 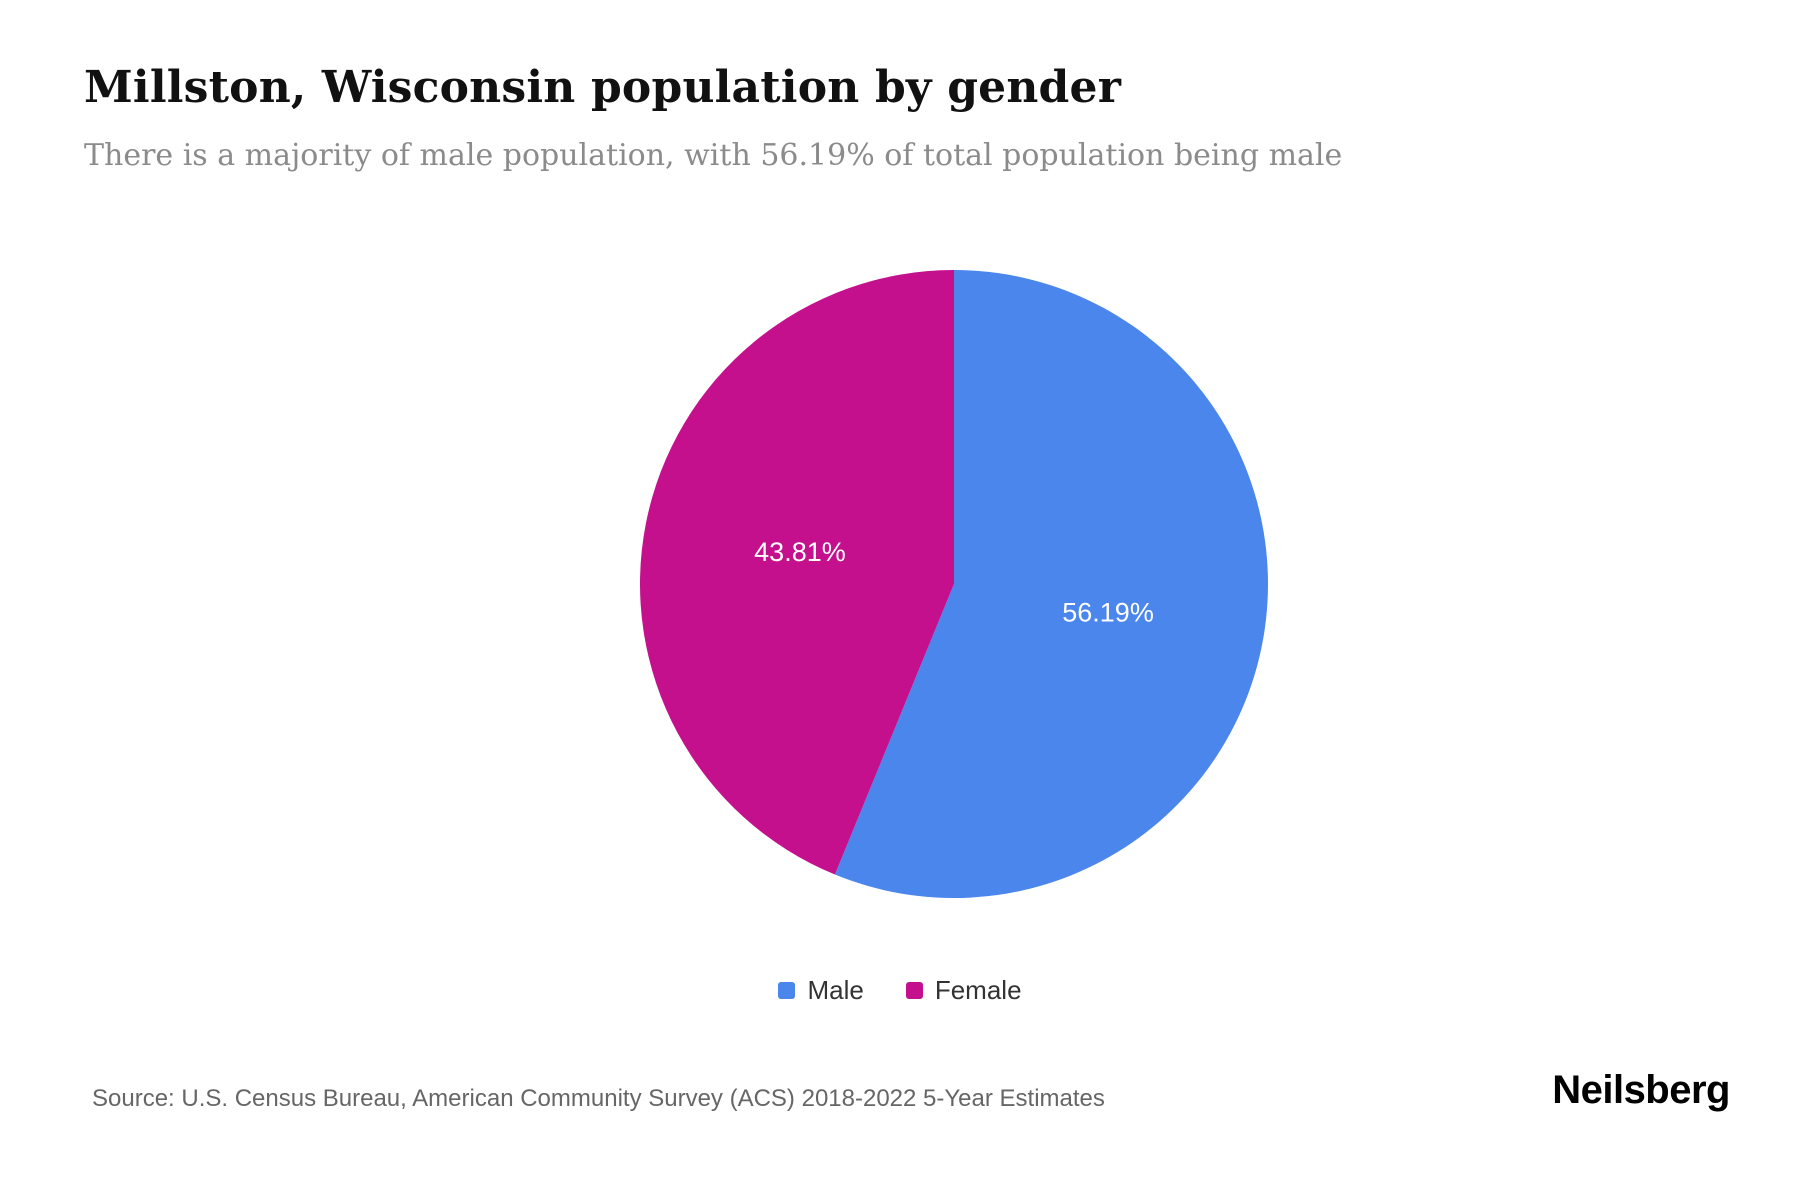 I want to click on slice-label-female: 43.81%, so click(x=800, y=552).